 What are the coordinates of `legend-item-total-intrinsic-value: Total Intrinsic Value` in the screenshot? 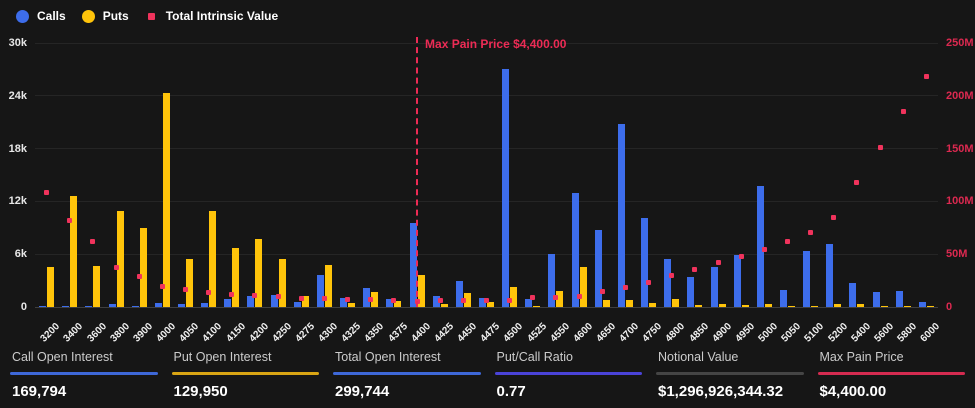 It's located at (211, 16).